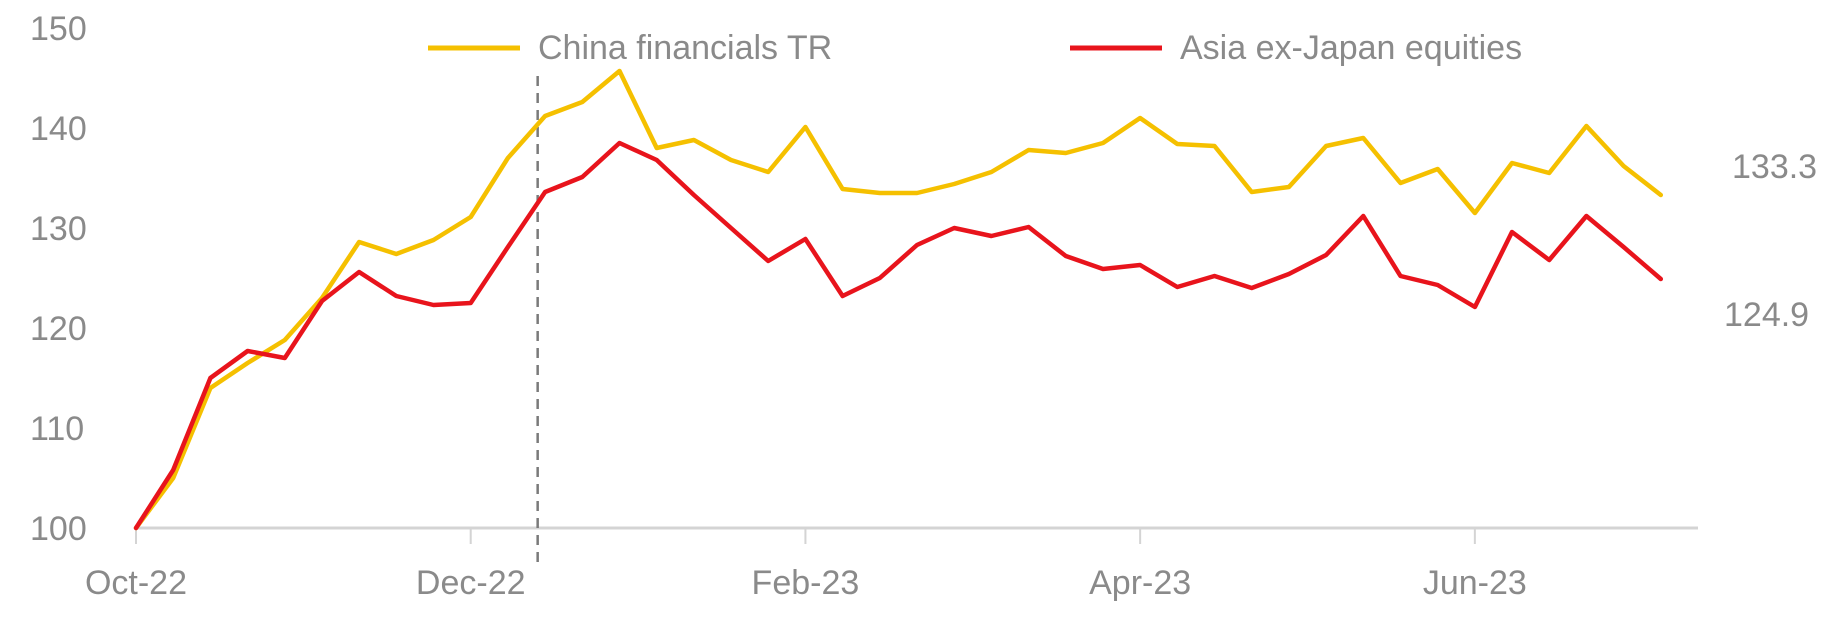  I want to click on end-labels: 133.3 124.9, so click(1770, 241).